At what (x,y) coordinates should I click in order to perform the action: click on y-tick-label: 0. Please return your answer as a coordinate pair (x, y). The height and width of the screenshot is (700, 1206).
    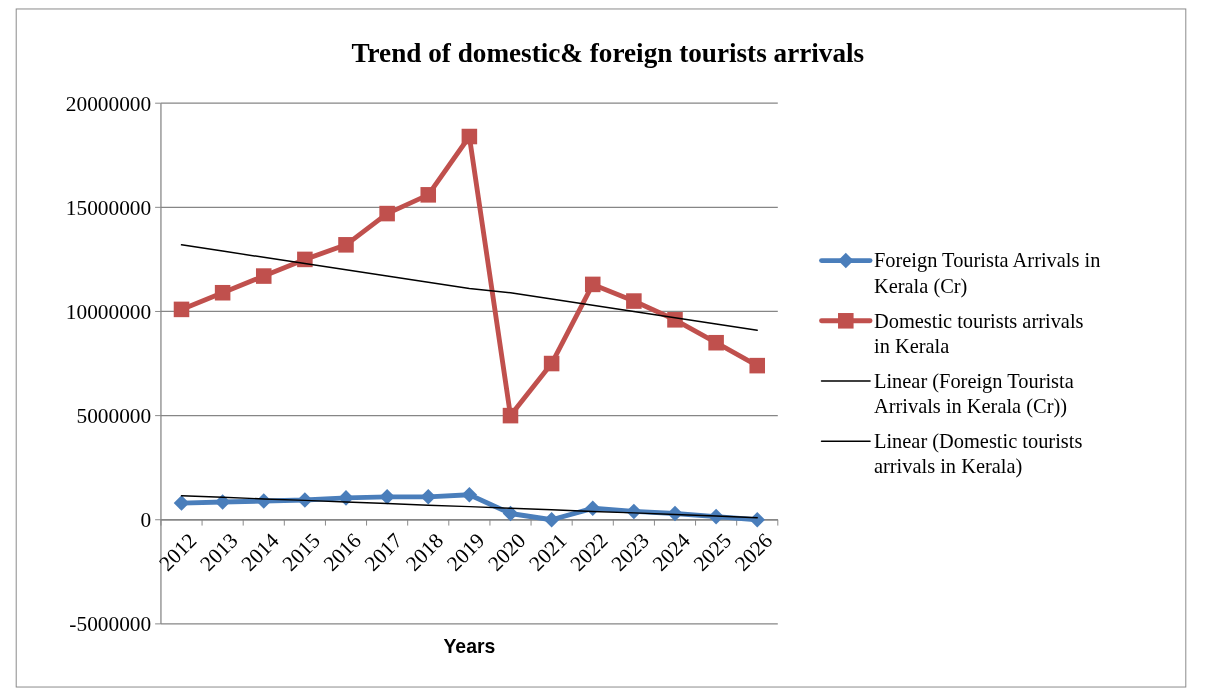
    Looking at the image, I should click on (146, 520).